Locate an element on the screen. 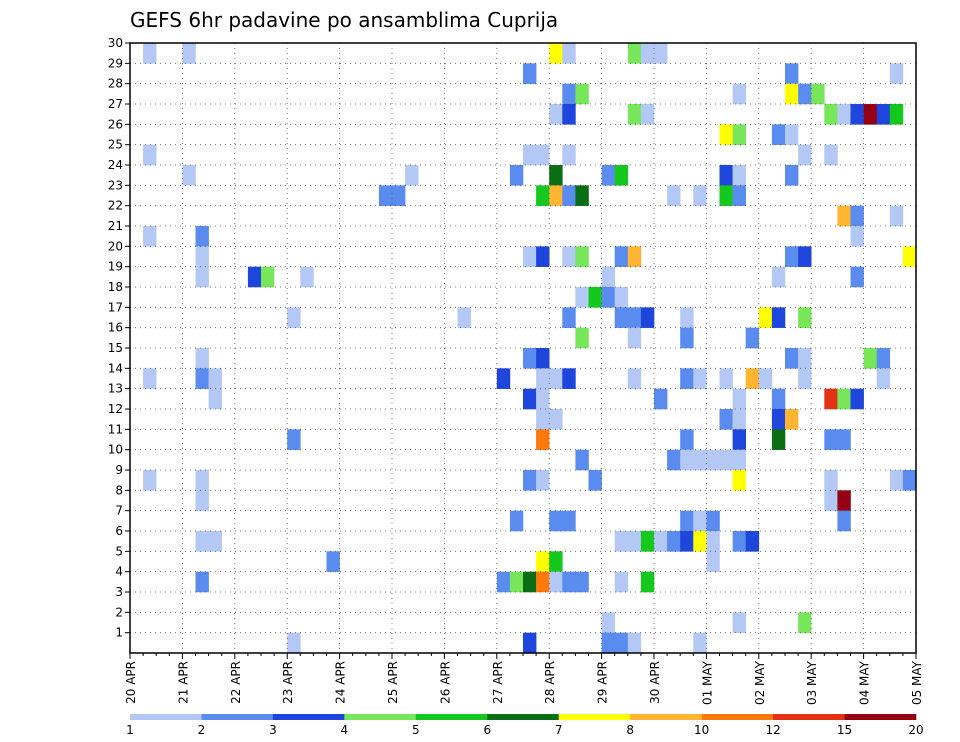 This screenshot has height=742, width=960. y-tick-label: 26 is located at coordinates (115, 124).